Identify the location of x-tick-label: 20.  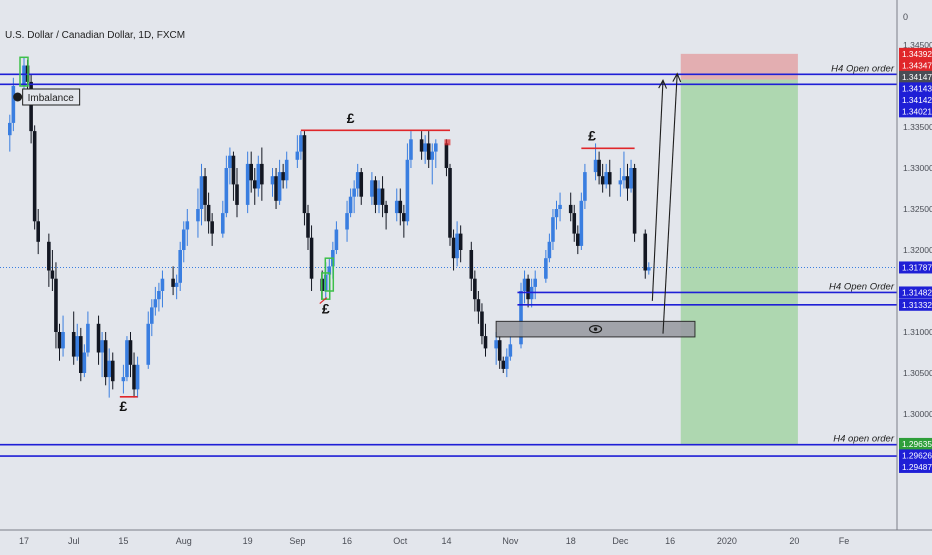
(794, 541).